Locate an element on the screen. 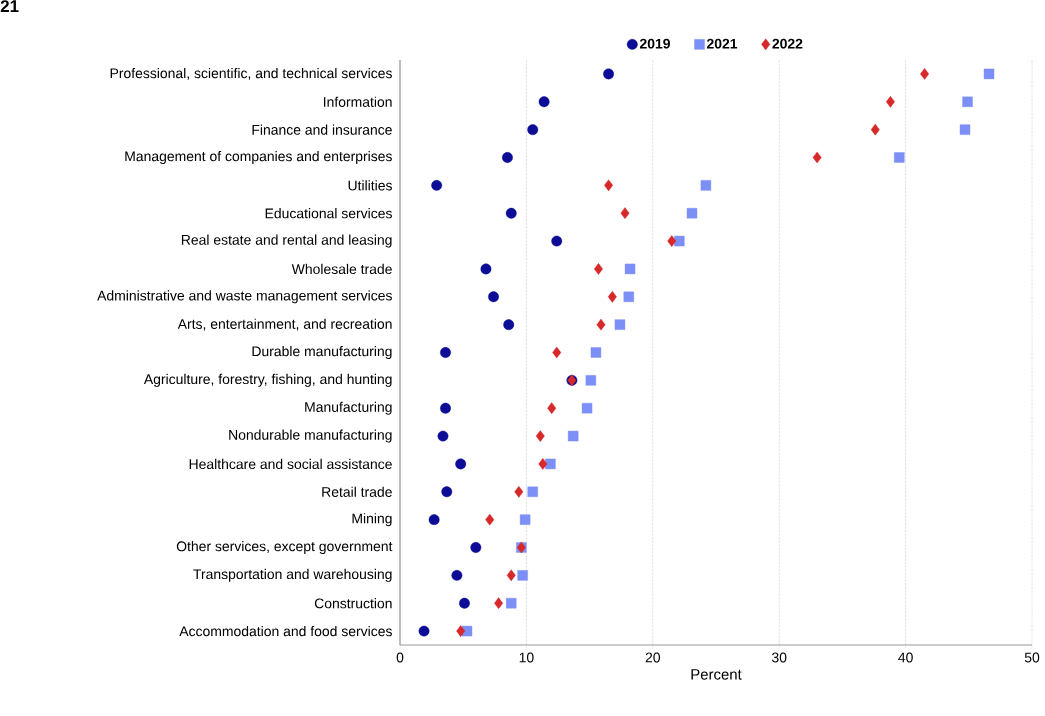 The height and width of the screenshot is (716, 1045). legend-label: 2021 is located at coordinates (722, 43).